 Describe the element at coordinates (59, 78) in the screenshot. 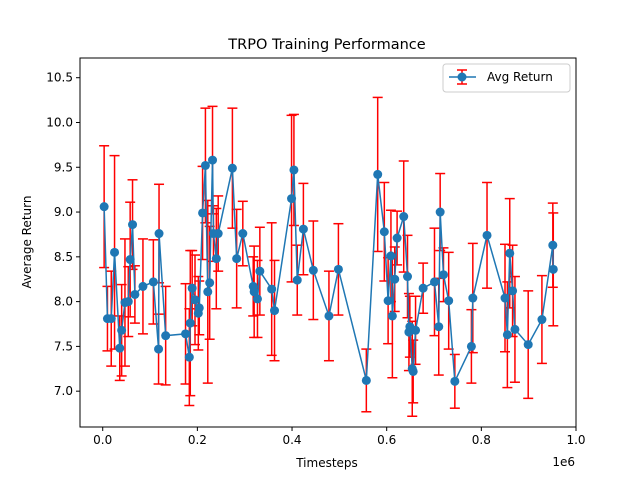

I see `y-tick-label: 10.5` at that location.